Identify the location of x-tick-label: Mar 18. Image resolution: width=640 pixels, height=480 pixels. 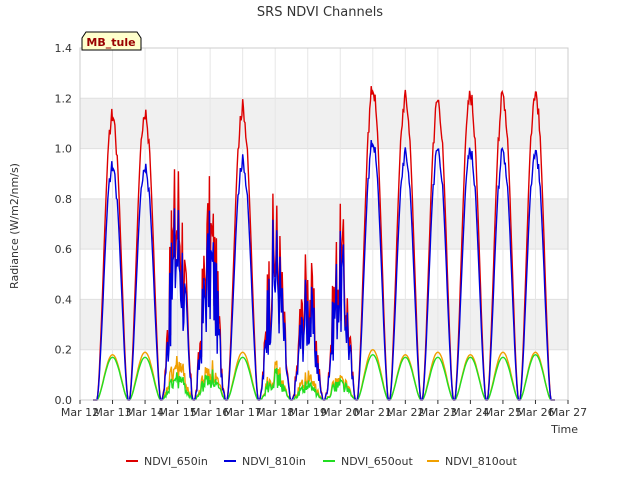
(275, 412).